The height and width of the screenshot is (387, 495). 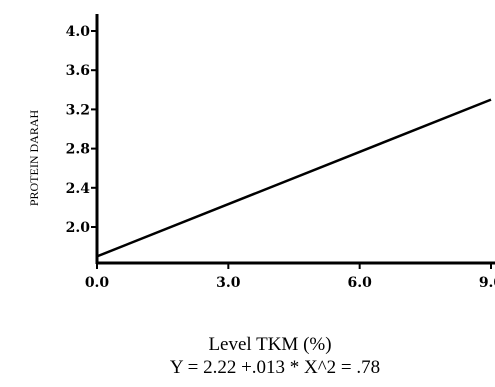 What do you see at coordinates (78, 110) in the screenshot?
I see `y-tick-label: 3.2` at bounding box center [78, 110].